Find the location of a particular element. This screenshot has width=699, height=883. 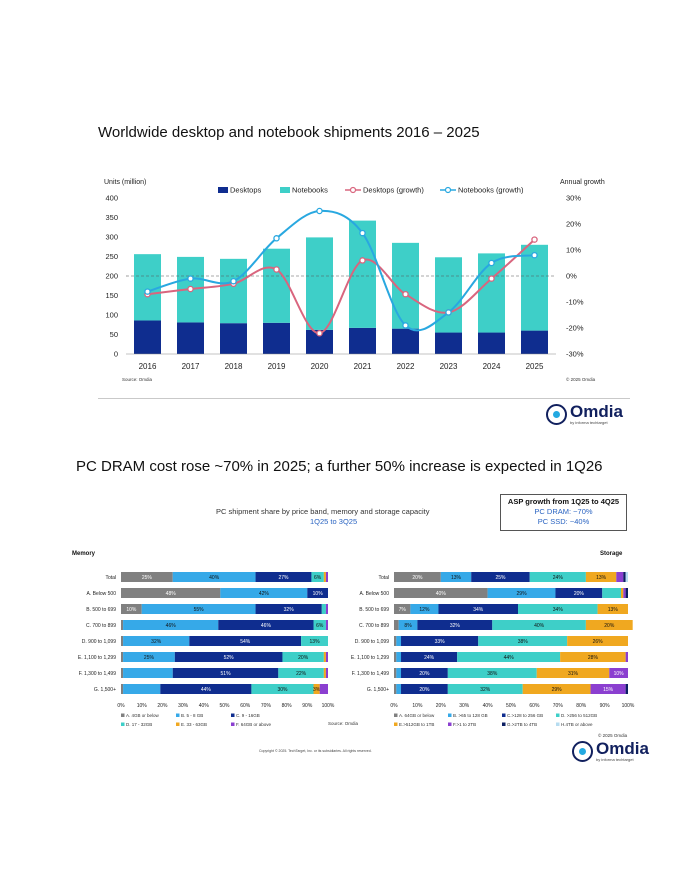

legend-label: E.>512GB to 1TB is located at coordinates (416, 724).